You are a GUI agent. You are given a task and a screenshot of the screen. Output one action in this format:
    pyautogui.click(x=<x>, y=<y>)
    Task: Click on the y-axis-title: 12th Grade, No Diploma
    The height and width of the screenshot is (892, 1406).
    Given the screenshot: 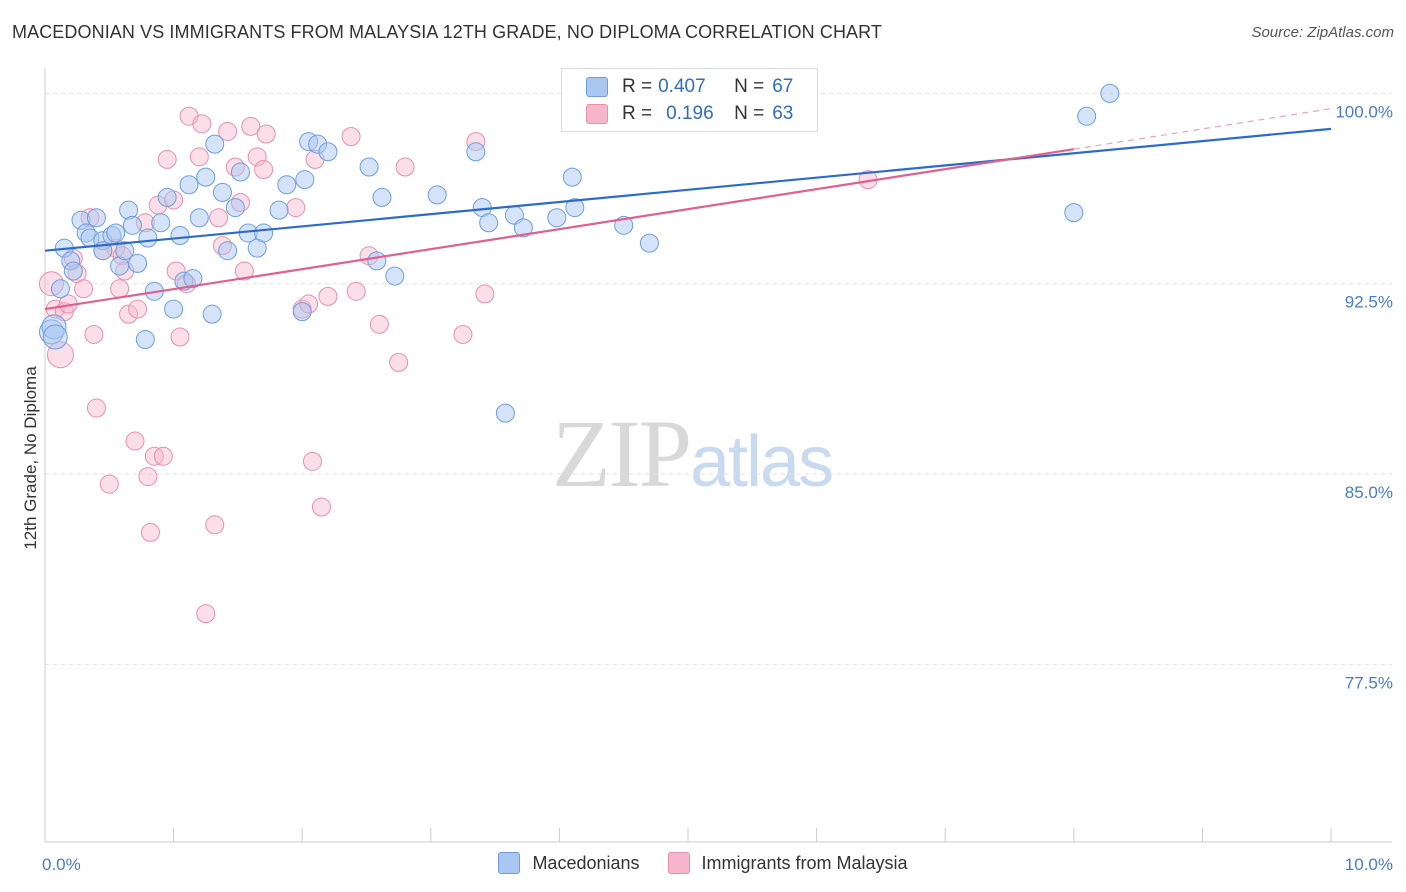 What is the action you would take?
    pyautogui.click(x=30, y=458)
    